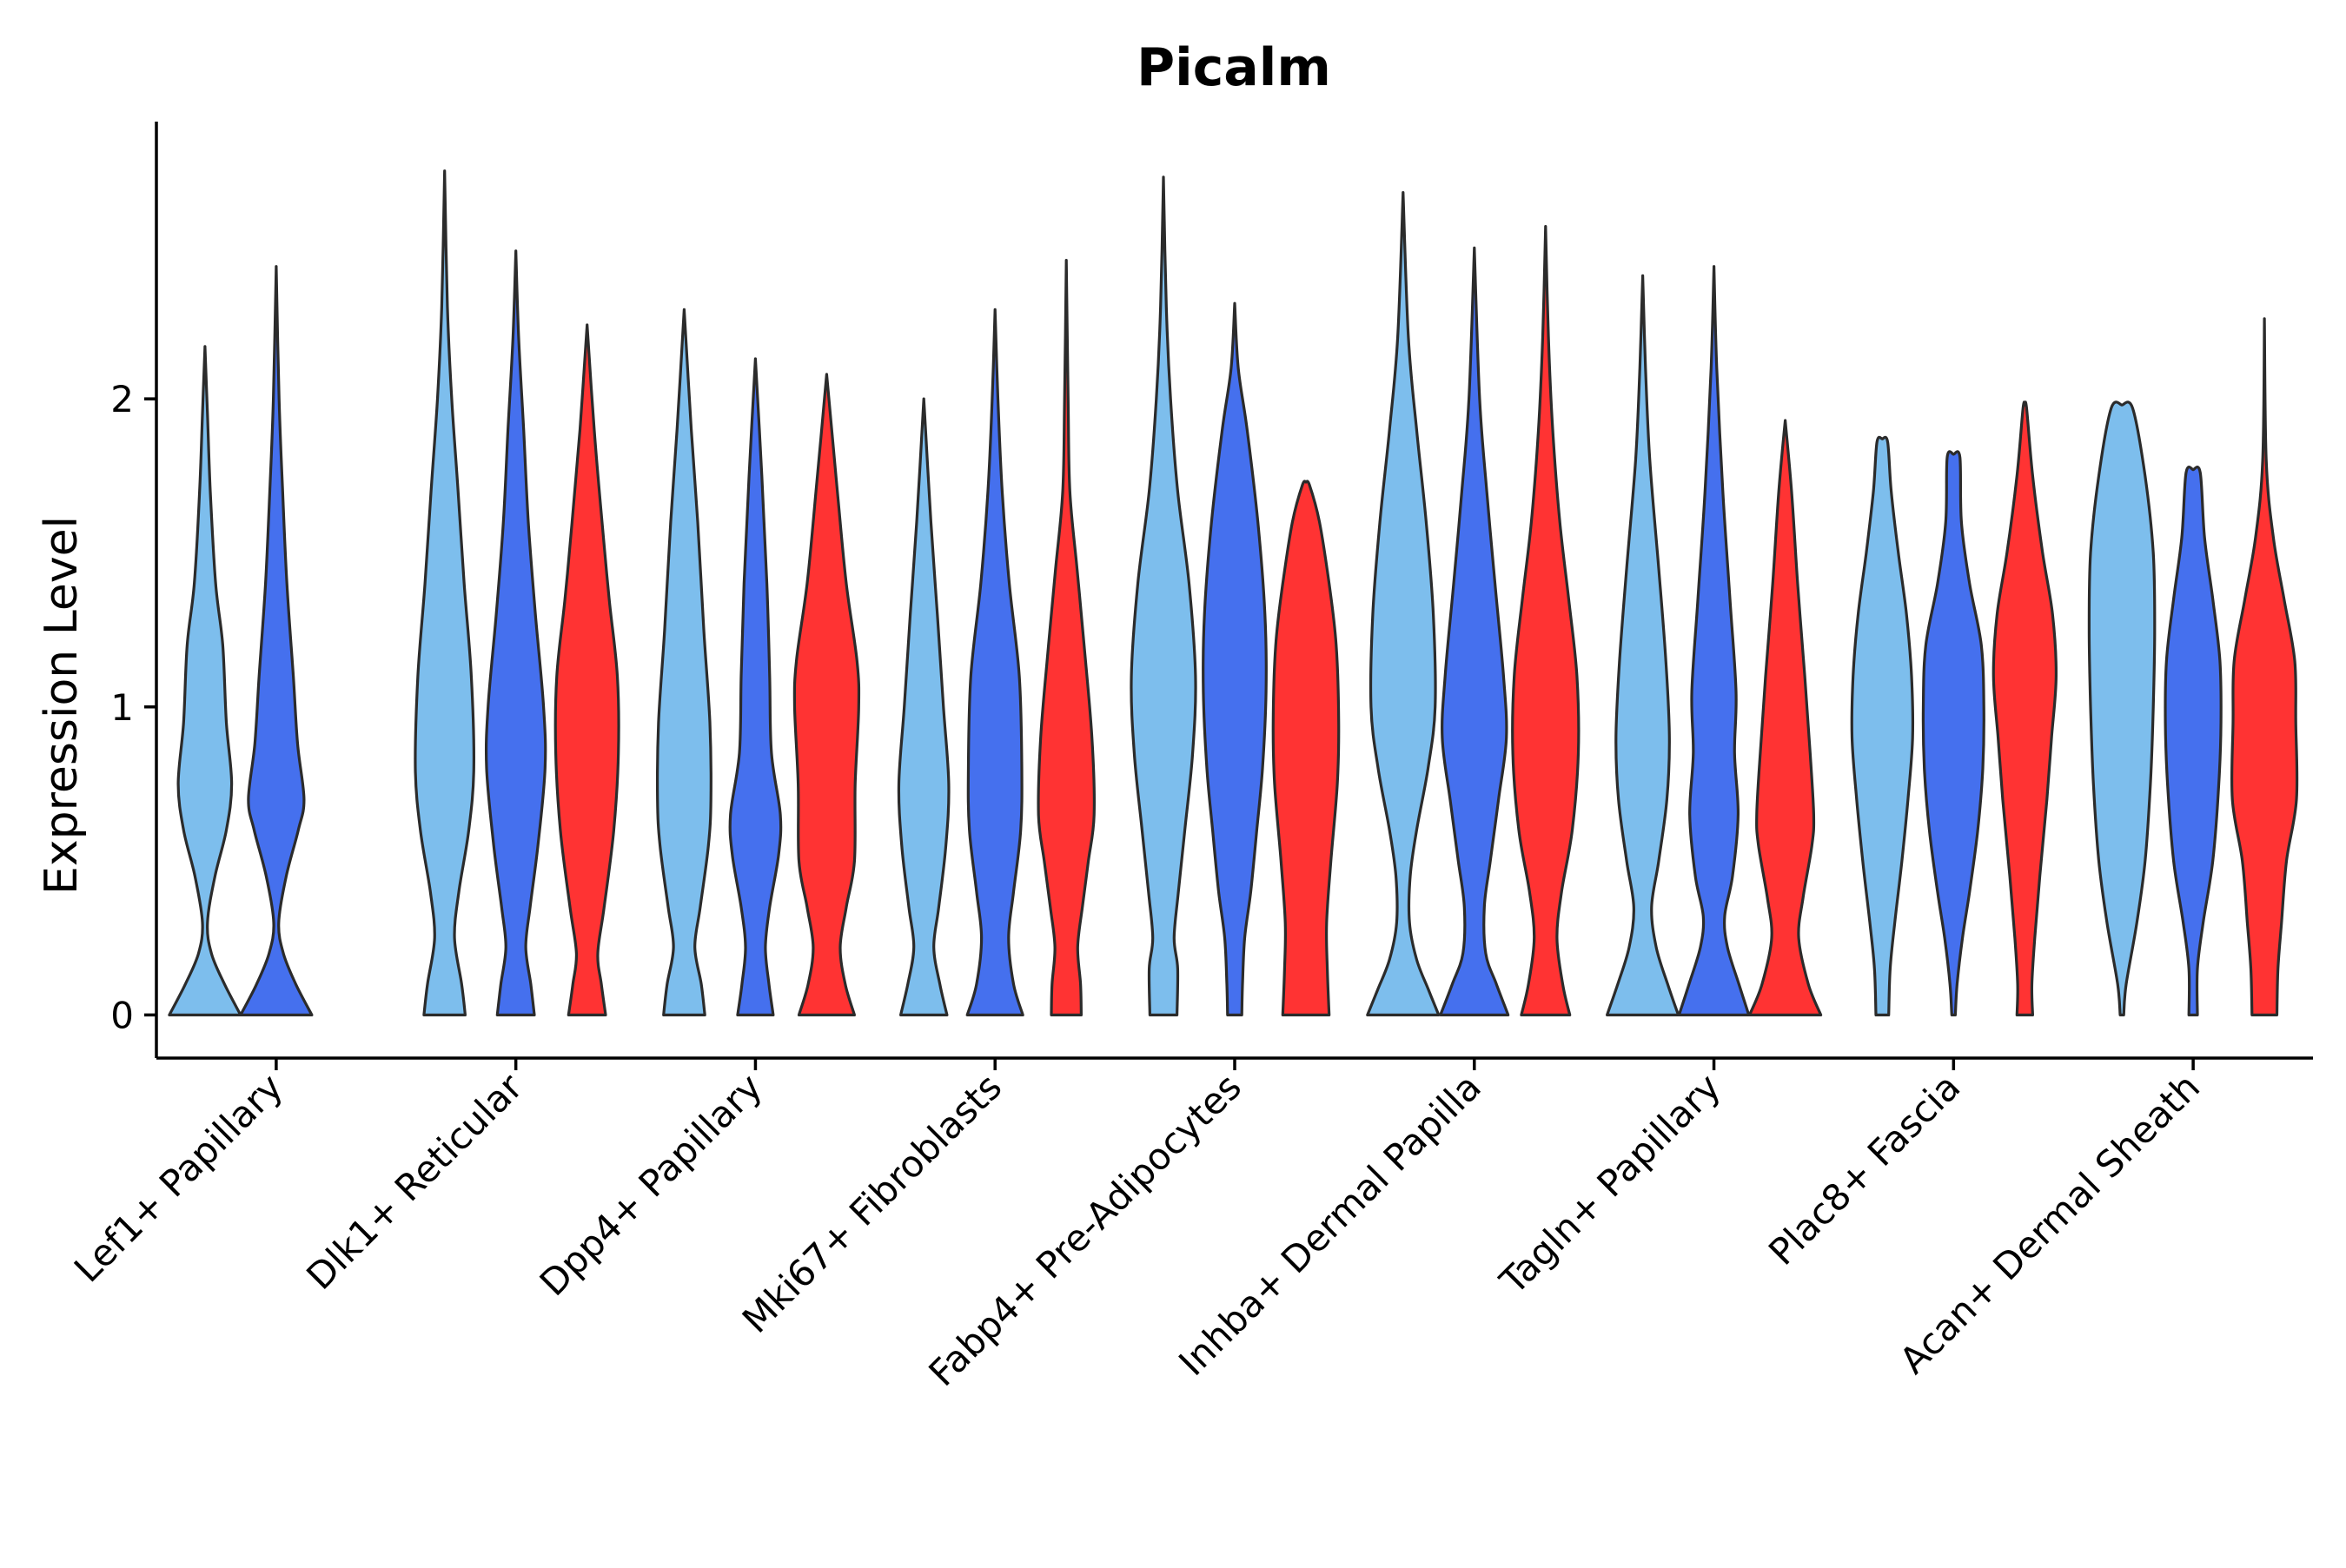  Describe the element at coordinates (178, 1177) in the screenshot. I see `x-tick-label-0: Lef1+ Papillary` at that location.